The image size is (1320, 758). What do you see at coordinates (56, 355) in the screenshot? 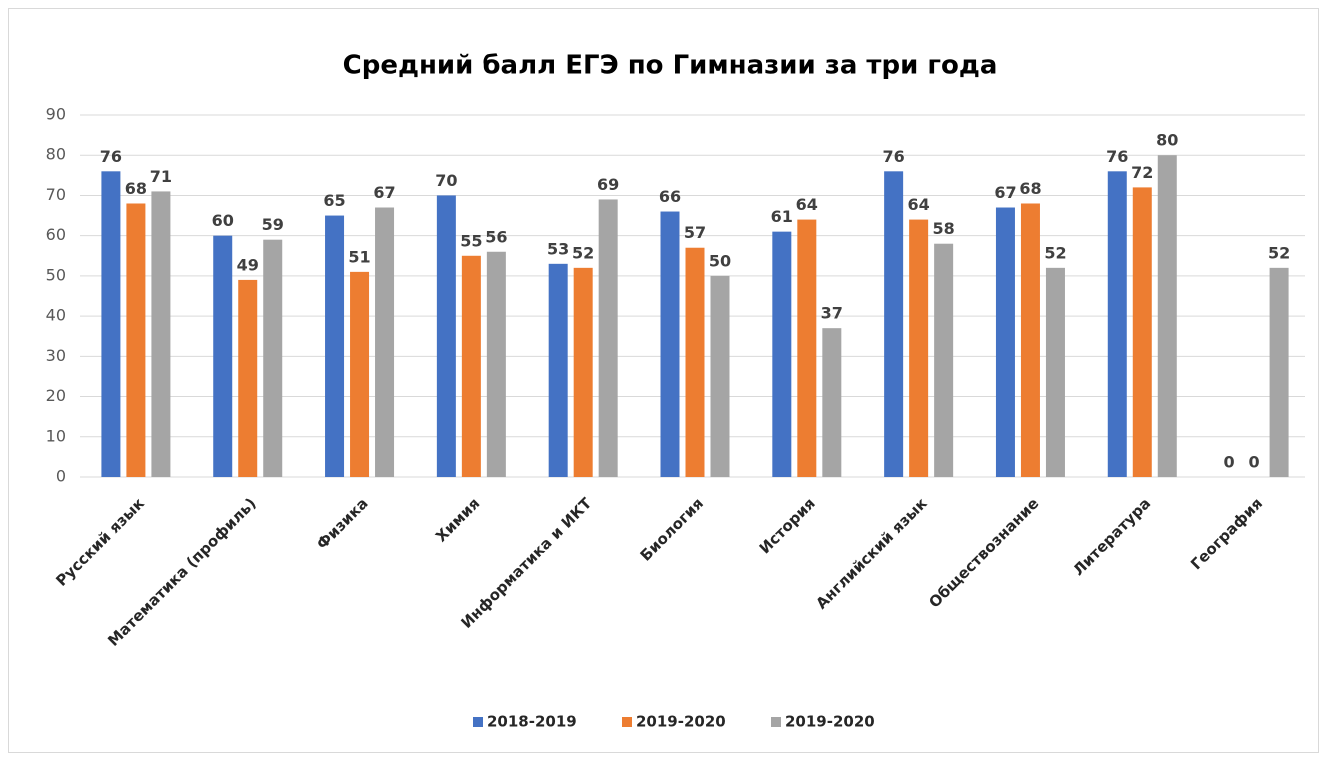
I see `y-tick-label: 30` at bounding box center [56, 355].